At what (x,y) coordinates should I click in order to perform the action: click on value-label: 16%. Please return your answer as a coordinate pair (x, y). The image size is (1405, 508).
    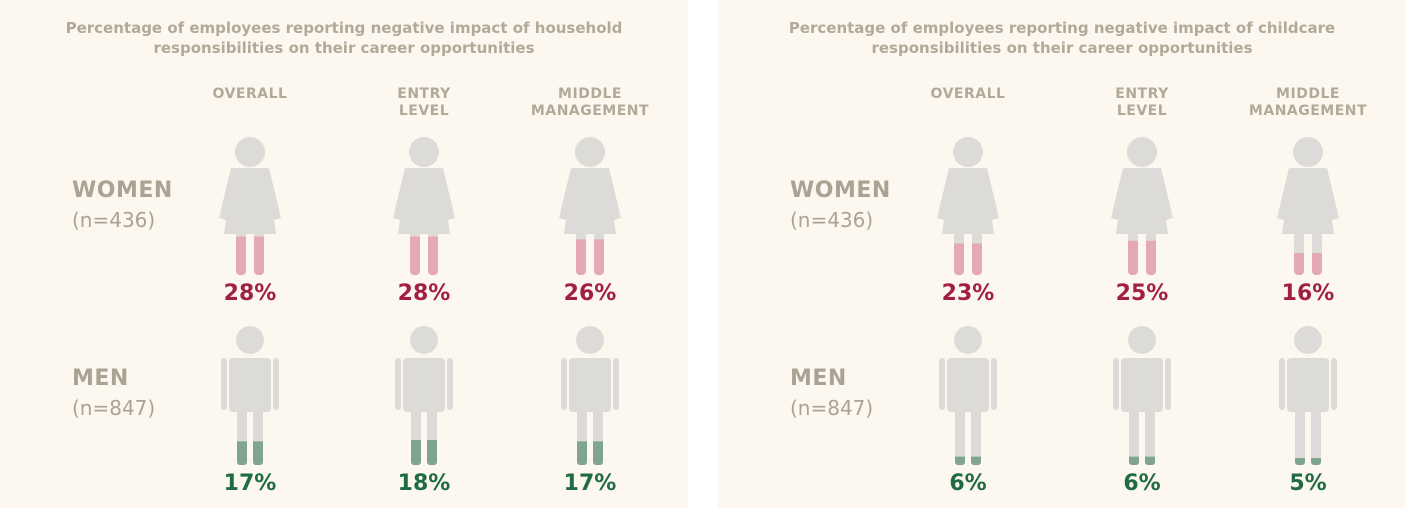
    Looking at the image, I should click on (1308, 293).